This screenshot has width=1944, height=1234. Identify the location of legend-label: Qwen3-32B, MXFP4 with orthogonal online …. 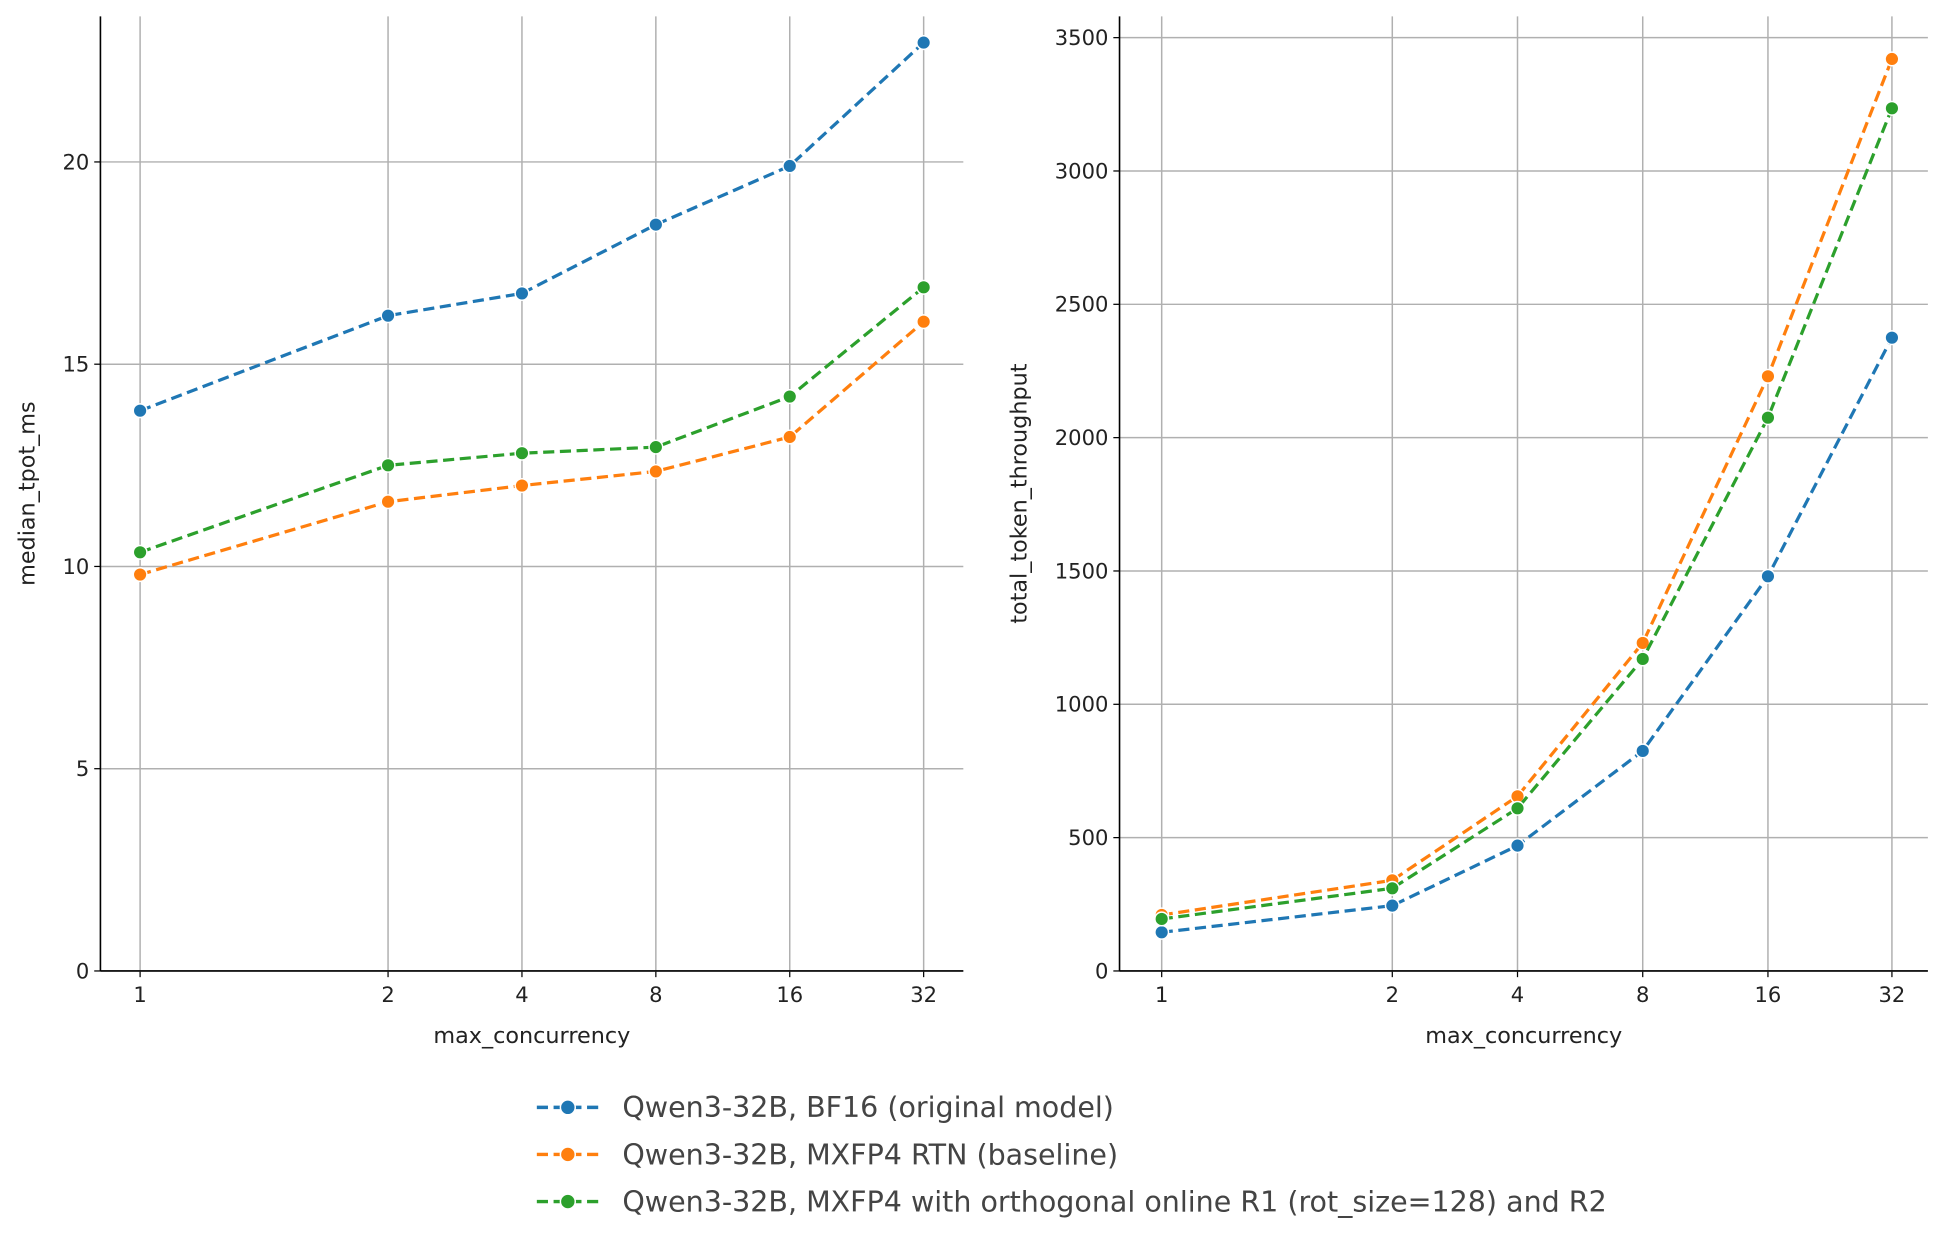
(1114, 1201).